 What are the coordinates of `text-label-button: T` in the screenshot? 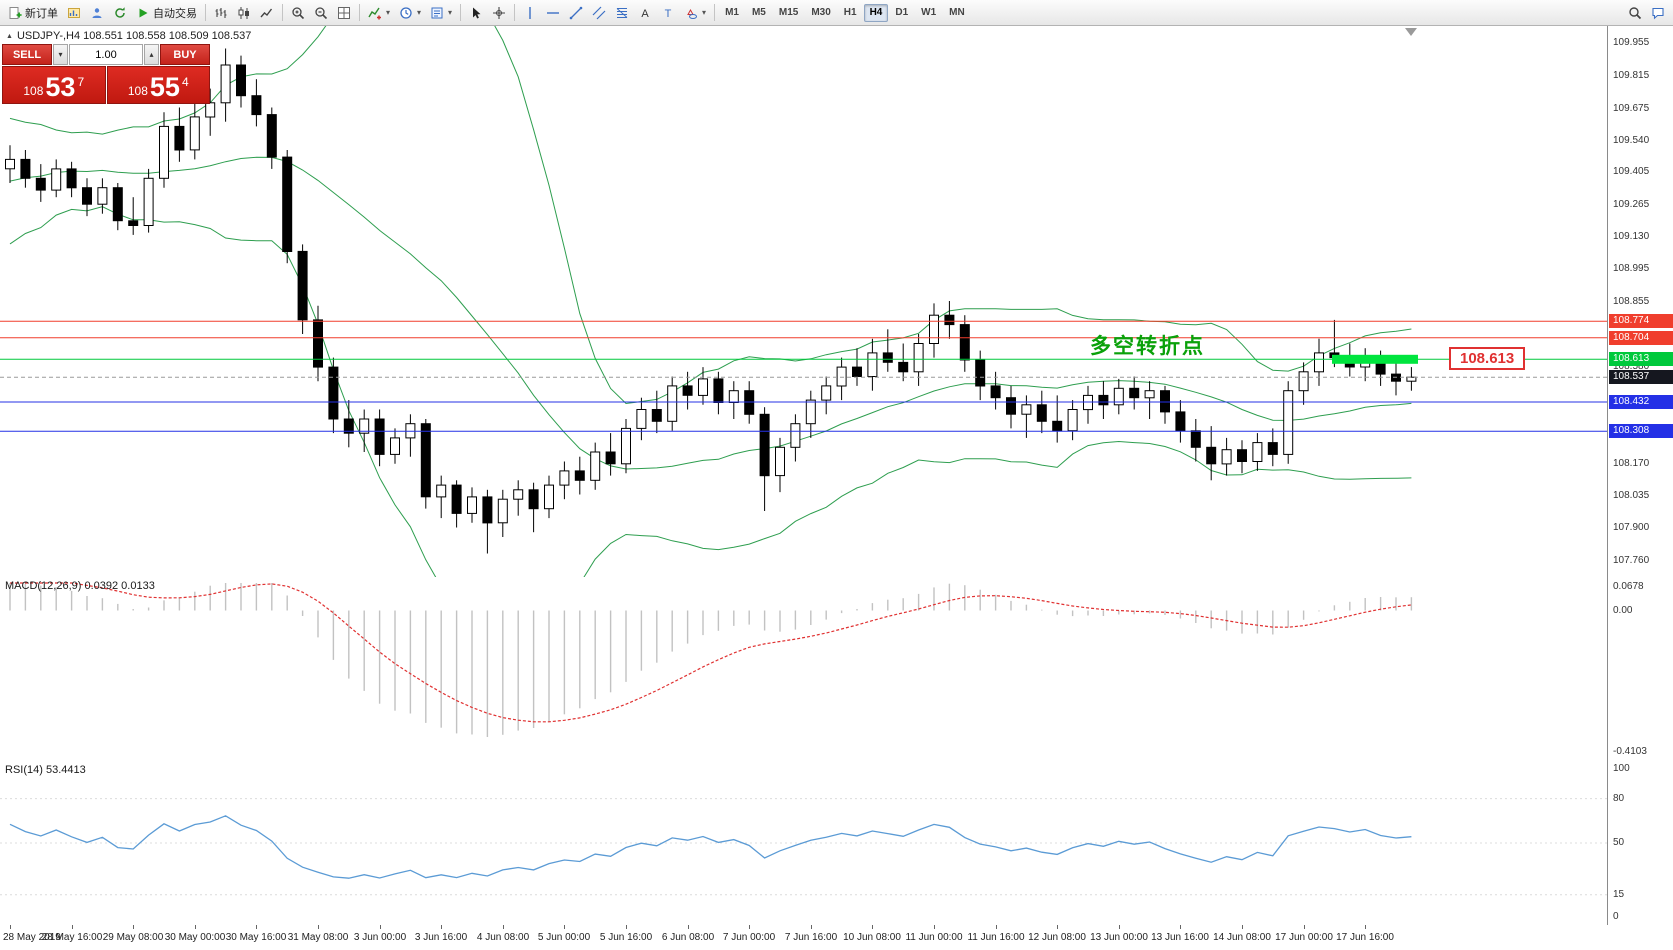 It's located at (668, 12).